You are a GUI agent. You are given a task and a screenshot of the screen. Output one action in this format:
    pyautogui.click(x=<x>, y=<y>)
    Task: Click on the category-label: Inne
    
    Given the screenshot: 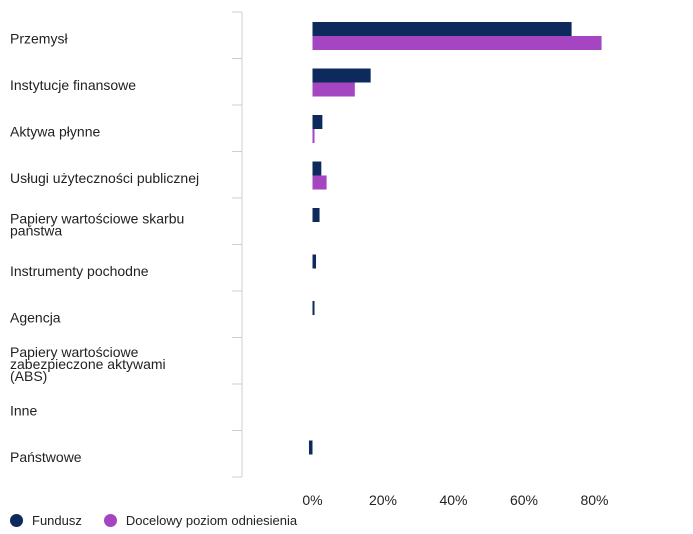 What is the action you would take?
    pyautogui.click(x=23, y=410)
    